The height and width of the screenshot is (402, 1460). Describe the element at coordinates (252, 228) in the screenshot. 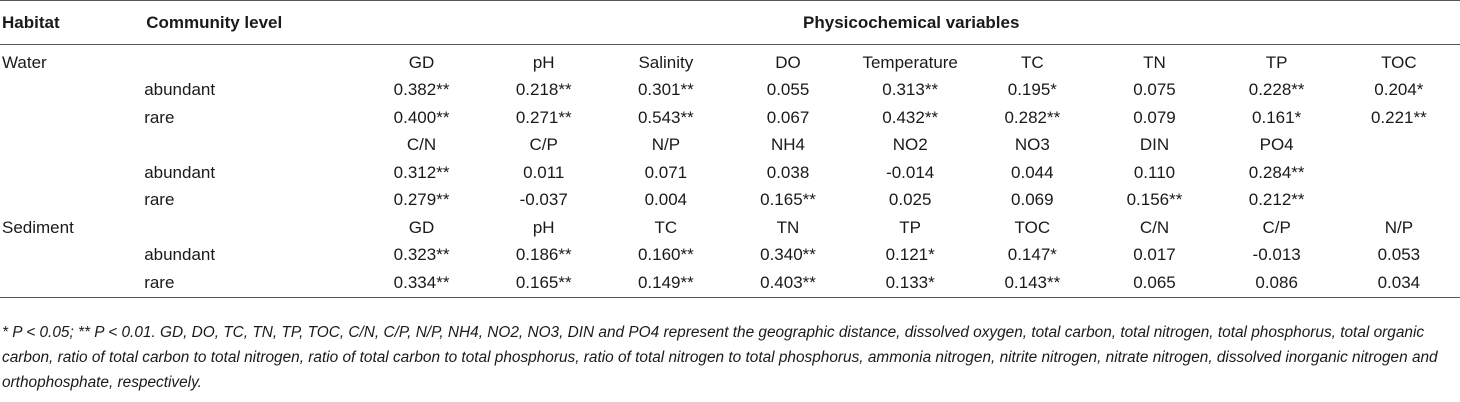

I see `community-level-cell` at that location.